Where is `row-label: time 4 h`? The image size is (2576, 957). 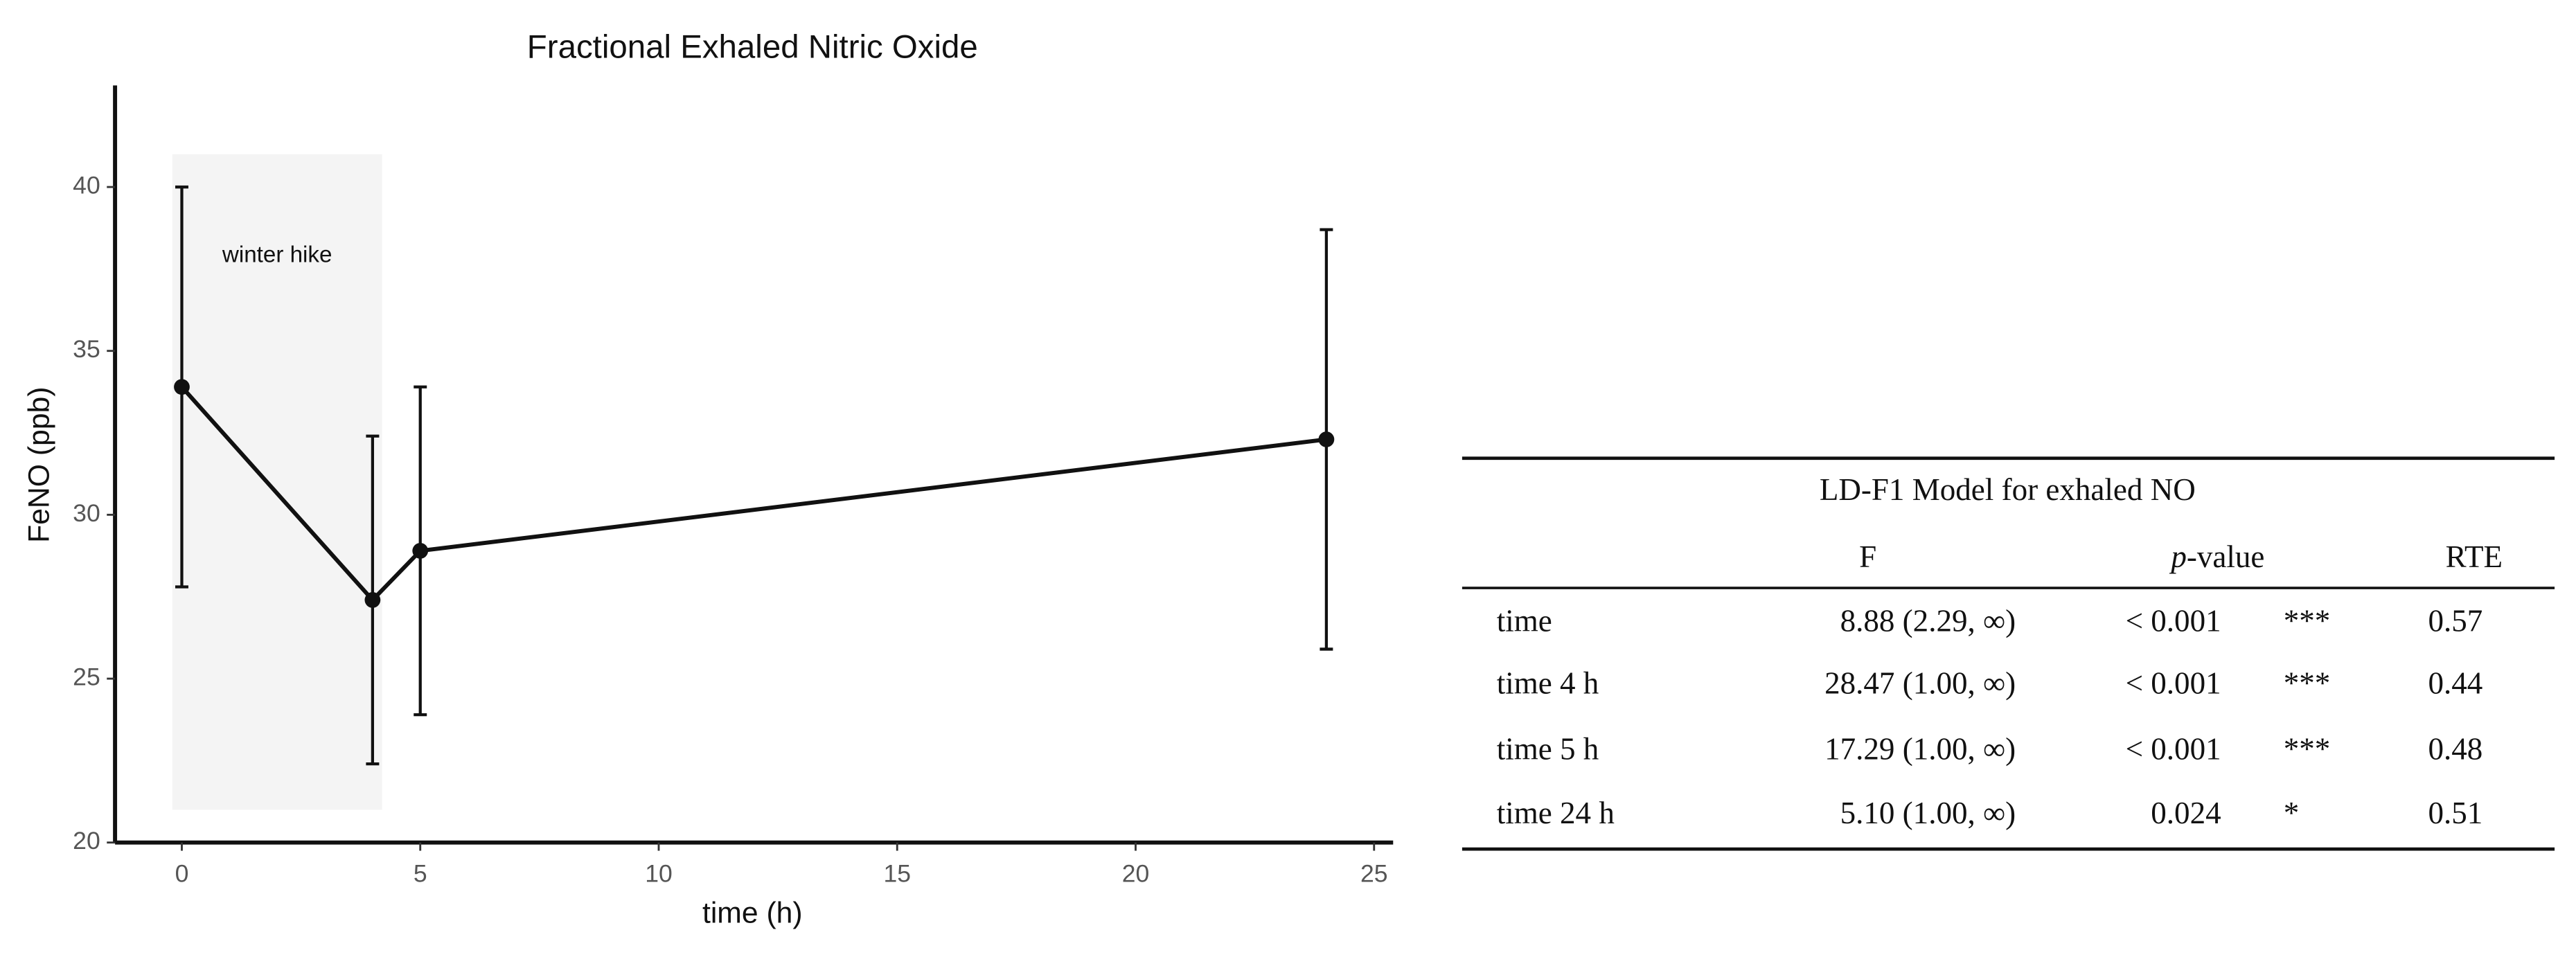 row-label: time 4 h is located at coordinates (1548, 683).